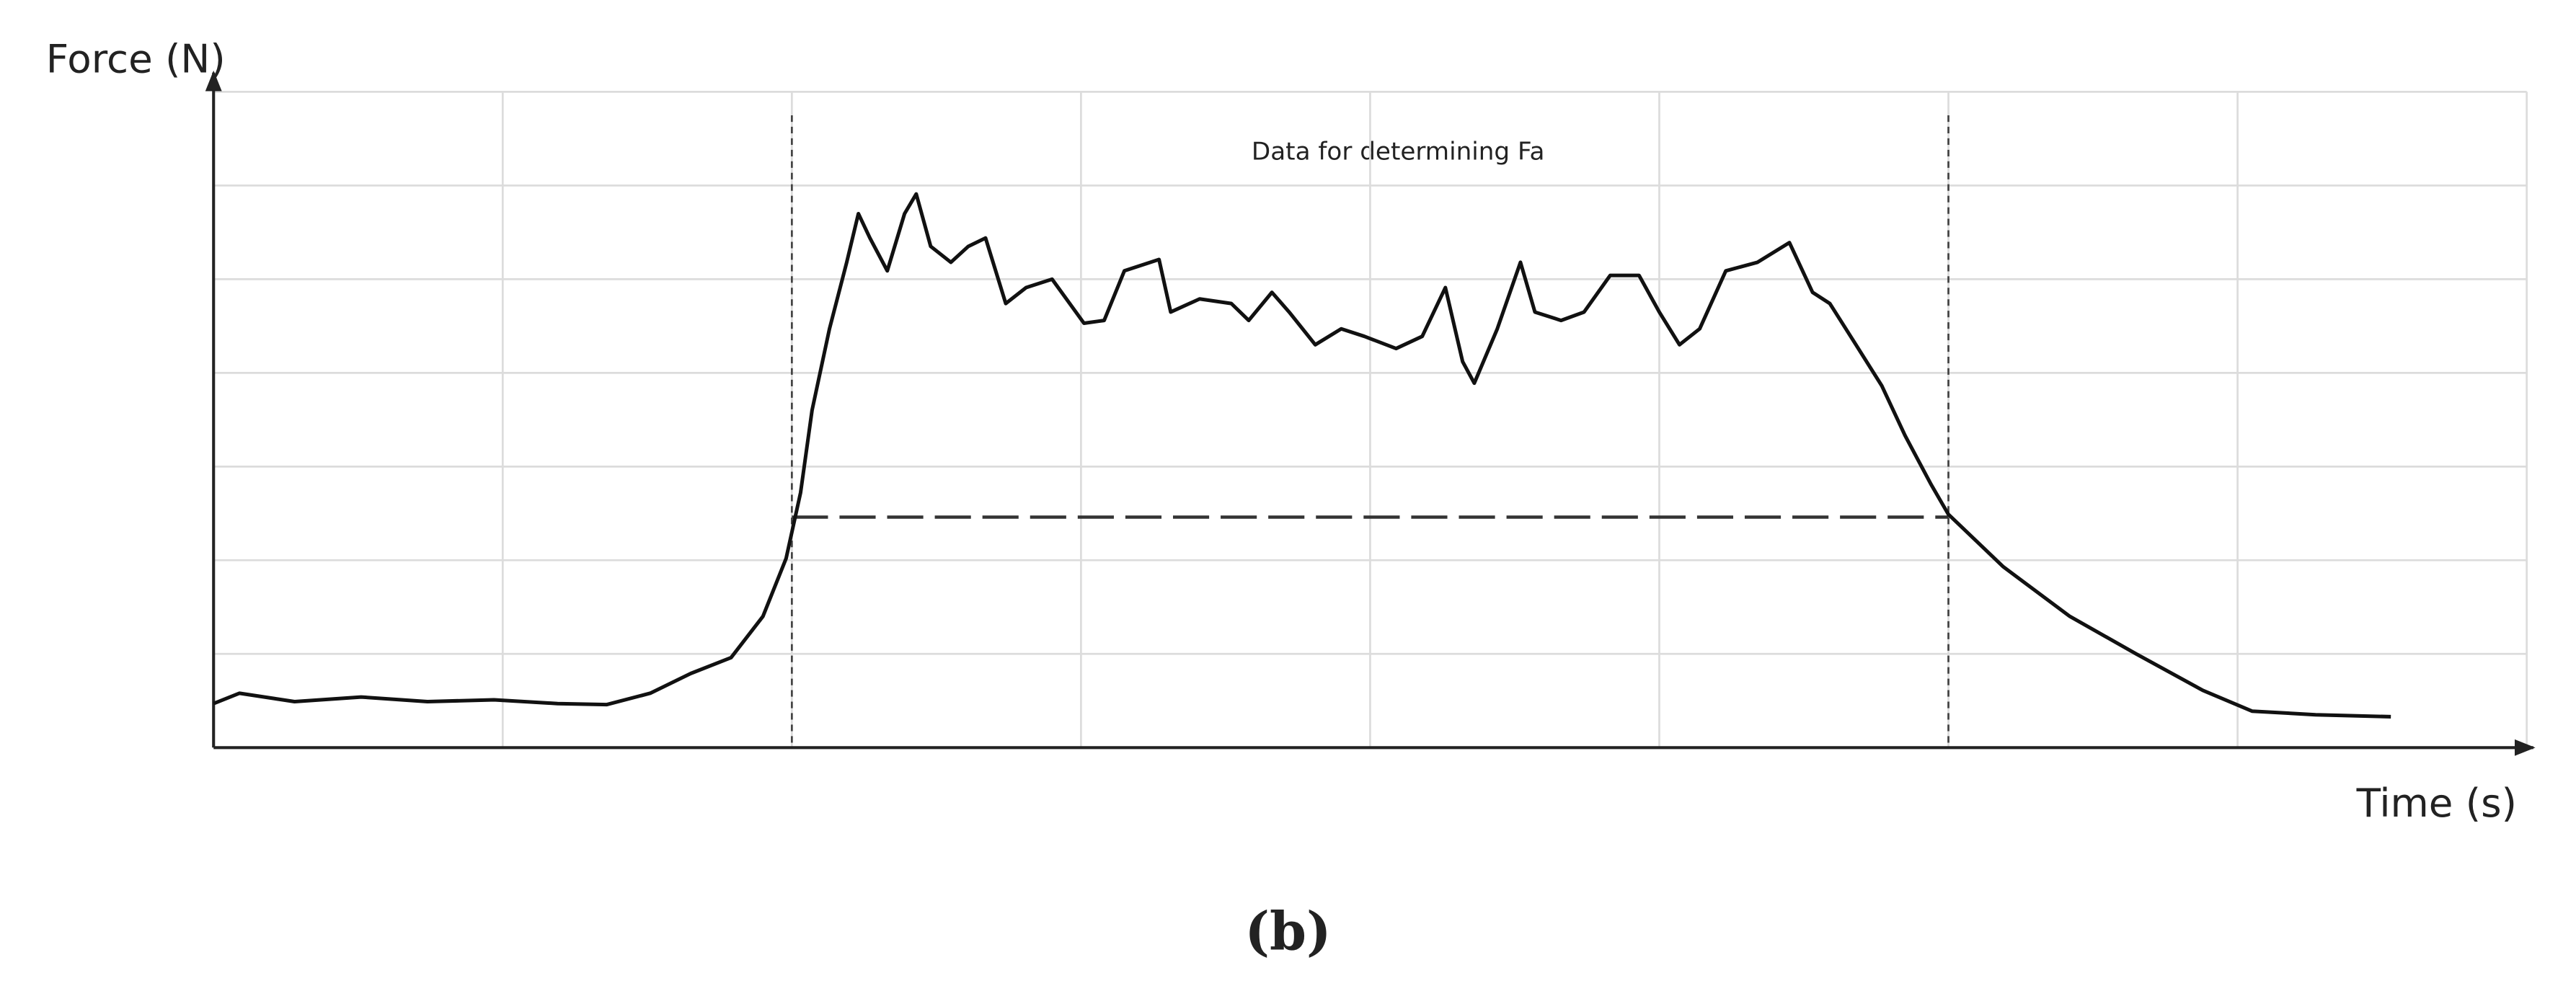 The height and width of the screenshot is (991, 2576). Describe the element at coordinates (1398, 152) in the screenshot. I see `annotation: Data for determining Fa` at that location.